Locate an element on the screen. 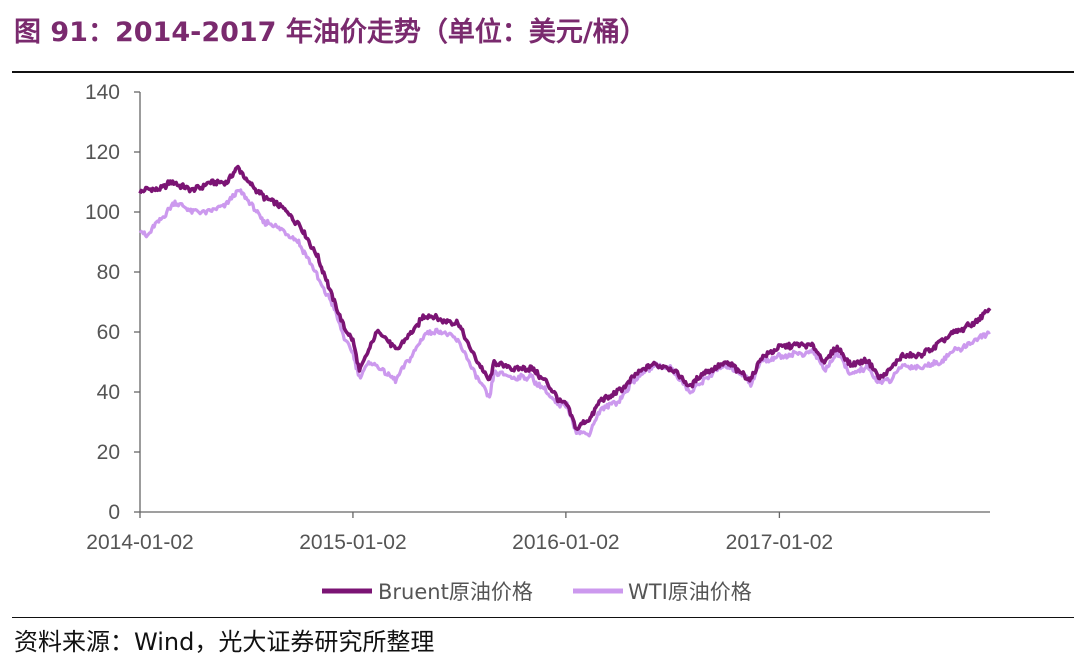  y-tick-label: 20 is located at coordinates (108, 452).